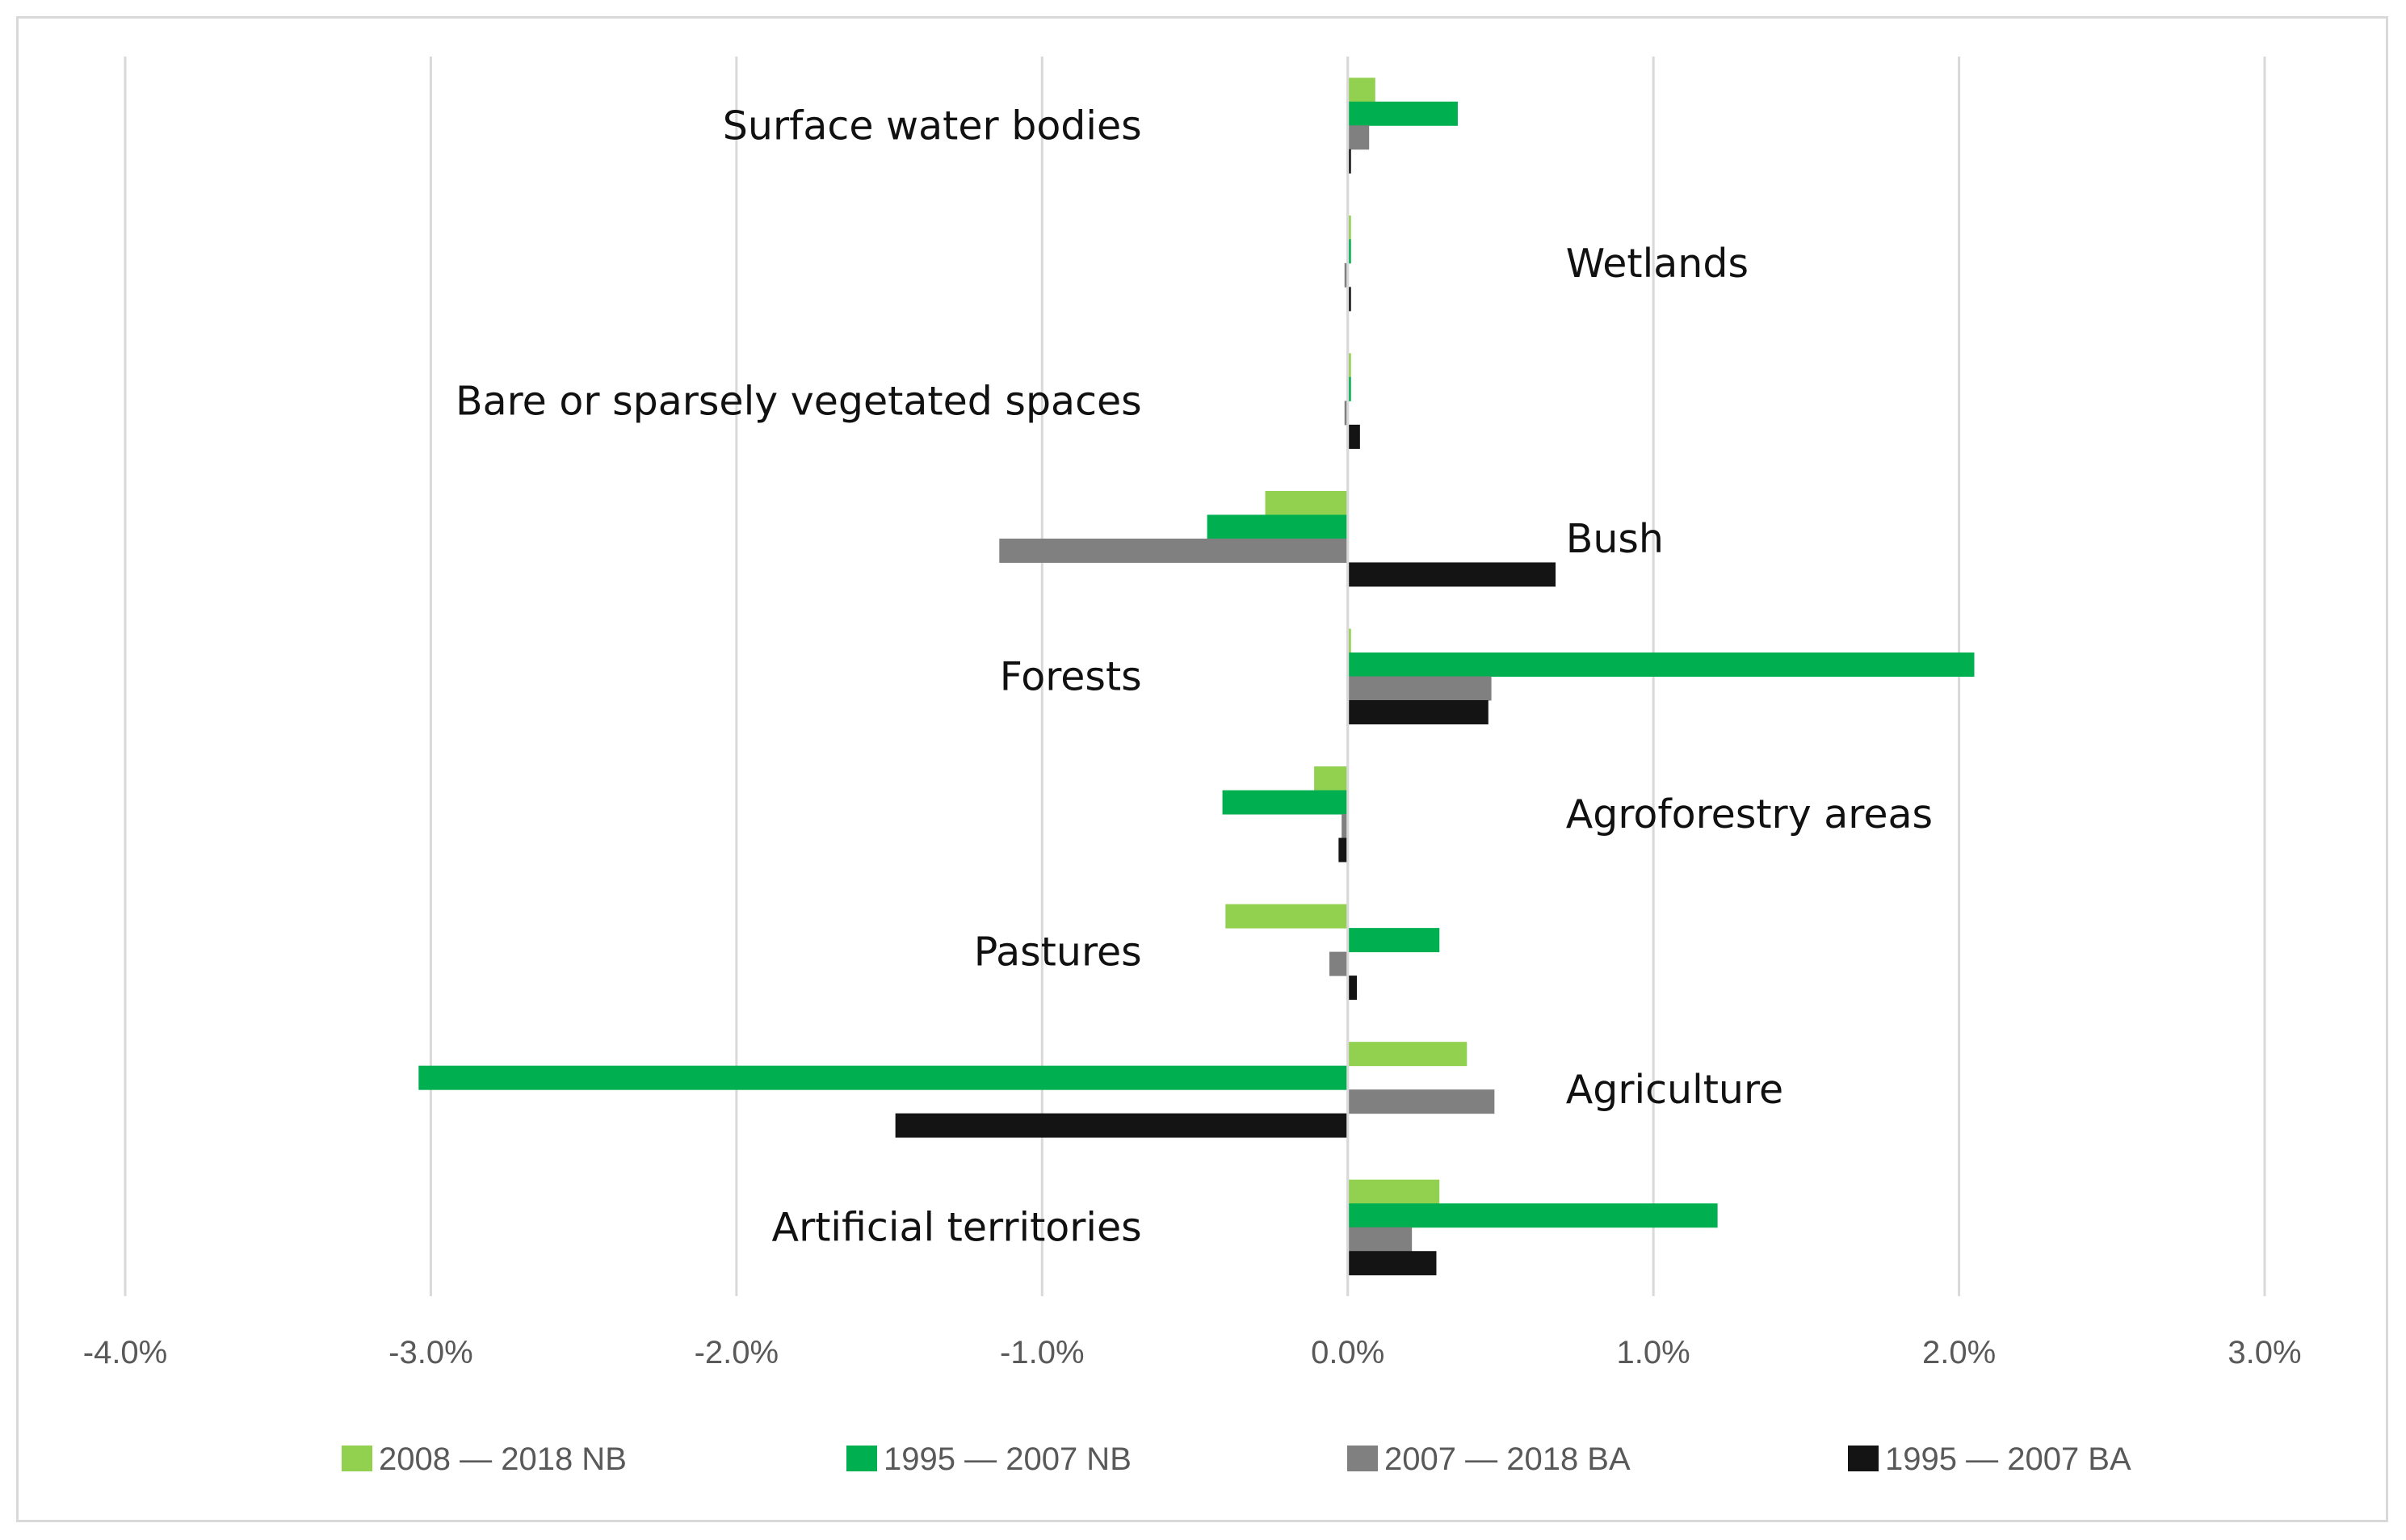  I want to click on category-label: Pastures, so click(1058, 953).